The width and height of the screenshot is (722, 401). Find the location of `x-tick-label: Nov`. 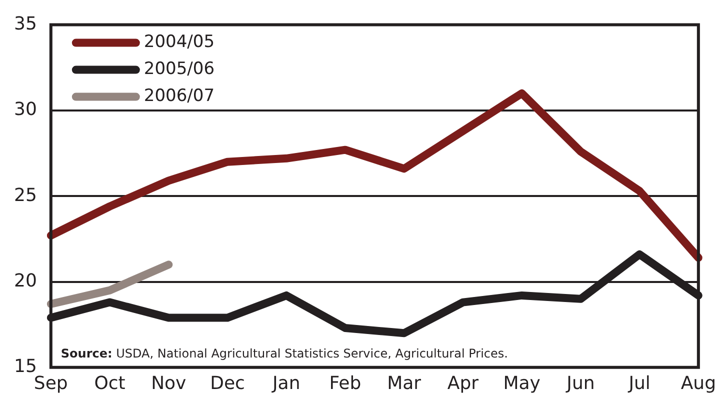

x-tick-label: Nov is located at coordinates (169, 383).